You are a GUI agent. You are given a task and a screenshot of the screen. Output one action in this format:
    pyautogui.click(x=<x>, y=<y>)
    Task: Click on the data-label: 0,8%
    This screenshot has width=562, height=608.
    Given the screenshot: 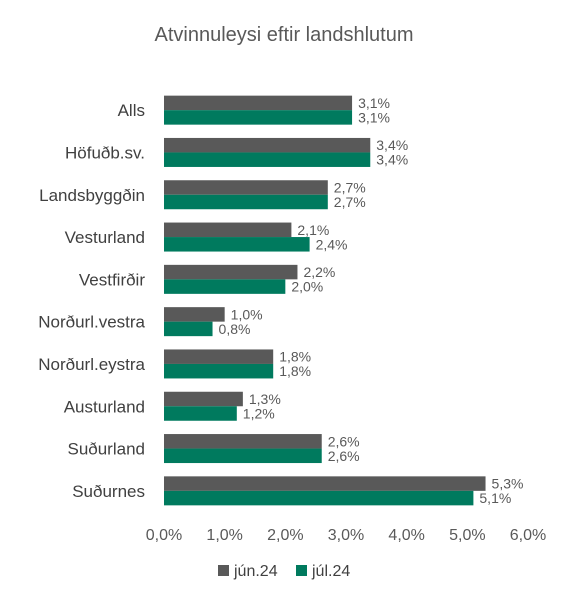 What is the action you would take?
    pyautogui.click(x=235, y=329)
    